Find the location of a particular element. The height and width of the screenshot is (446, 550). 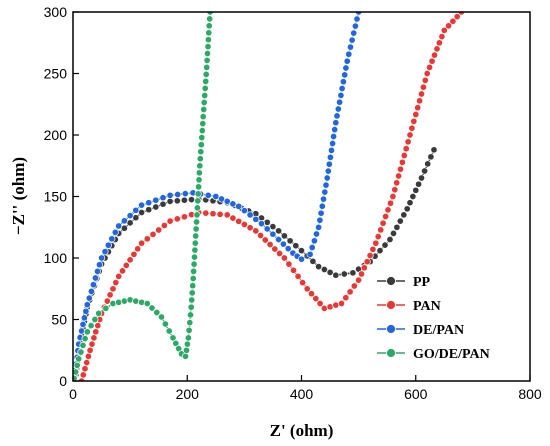

y-tick-label: 200 is located at coordinates (56, 135).